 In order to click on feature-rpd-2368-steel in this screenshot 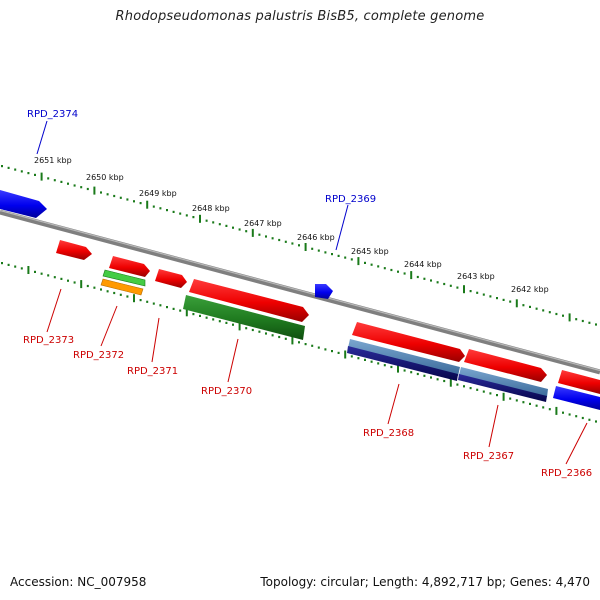, I will do `click(404, 357)`.